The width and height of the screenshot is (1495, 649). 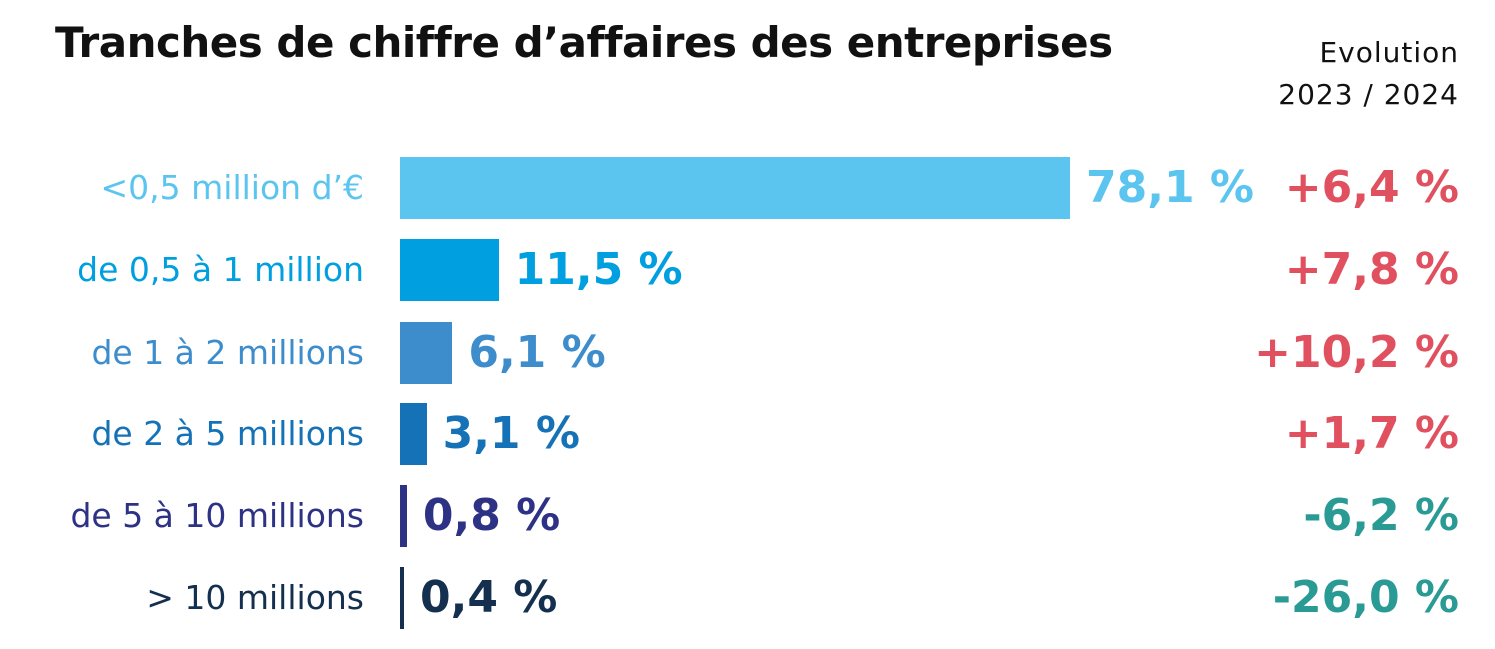 What do you see at coordinates (1371, 433) in the screenshot?
I see `evolution-value: +1,7 %` at bounding box center [1371, 433].